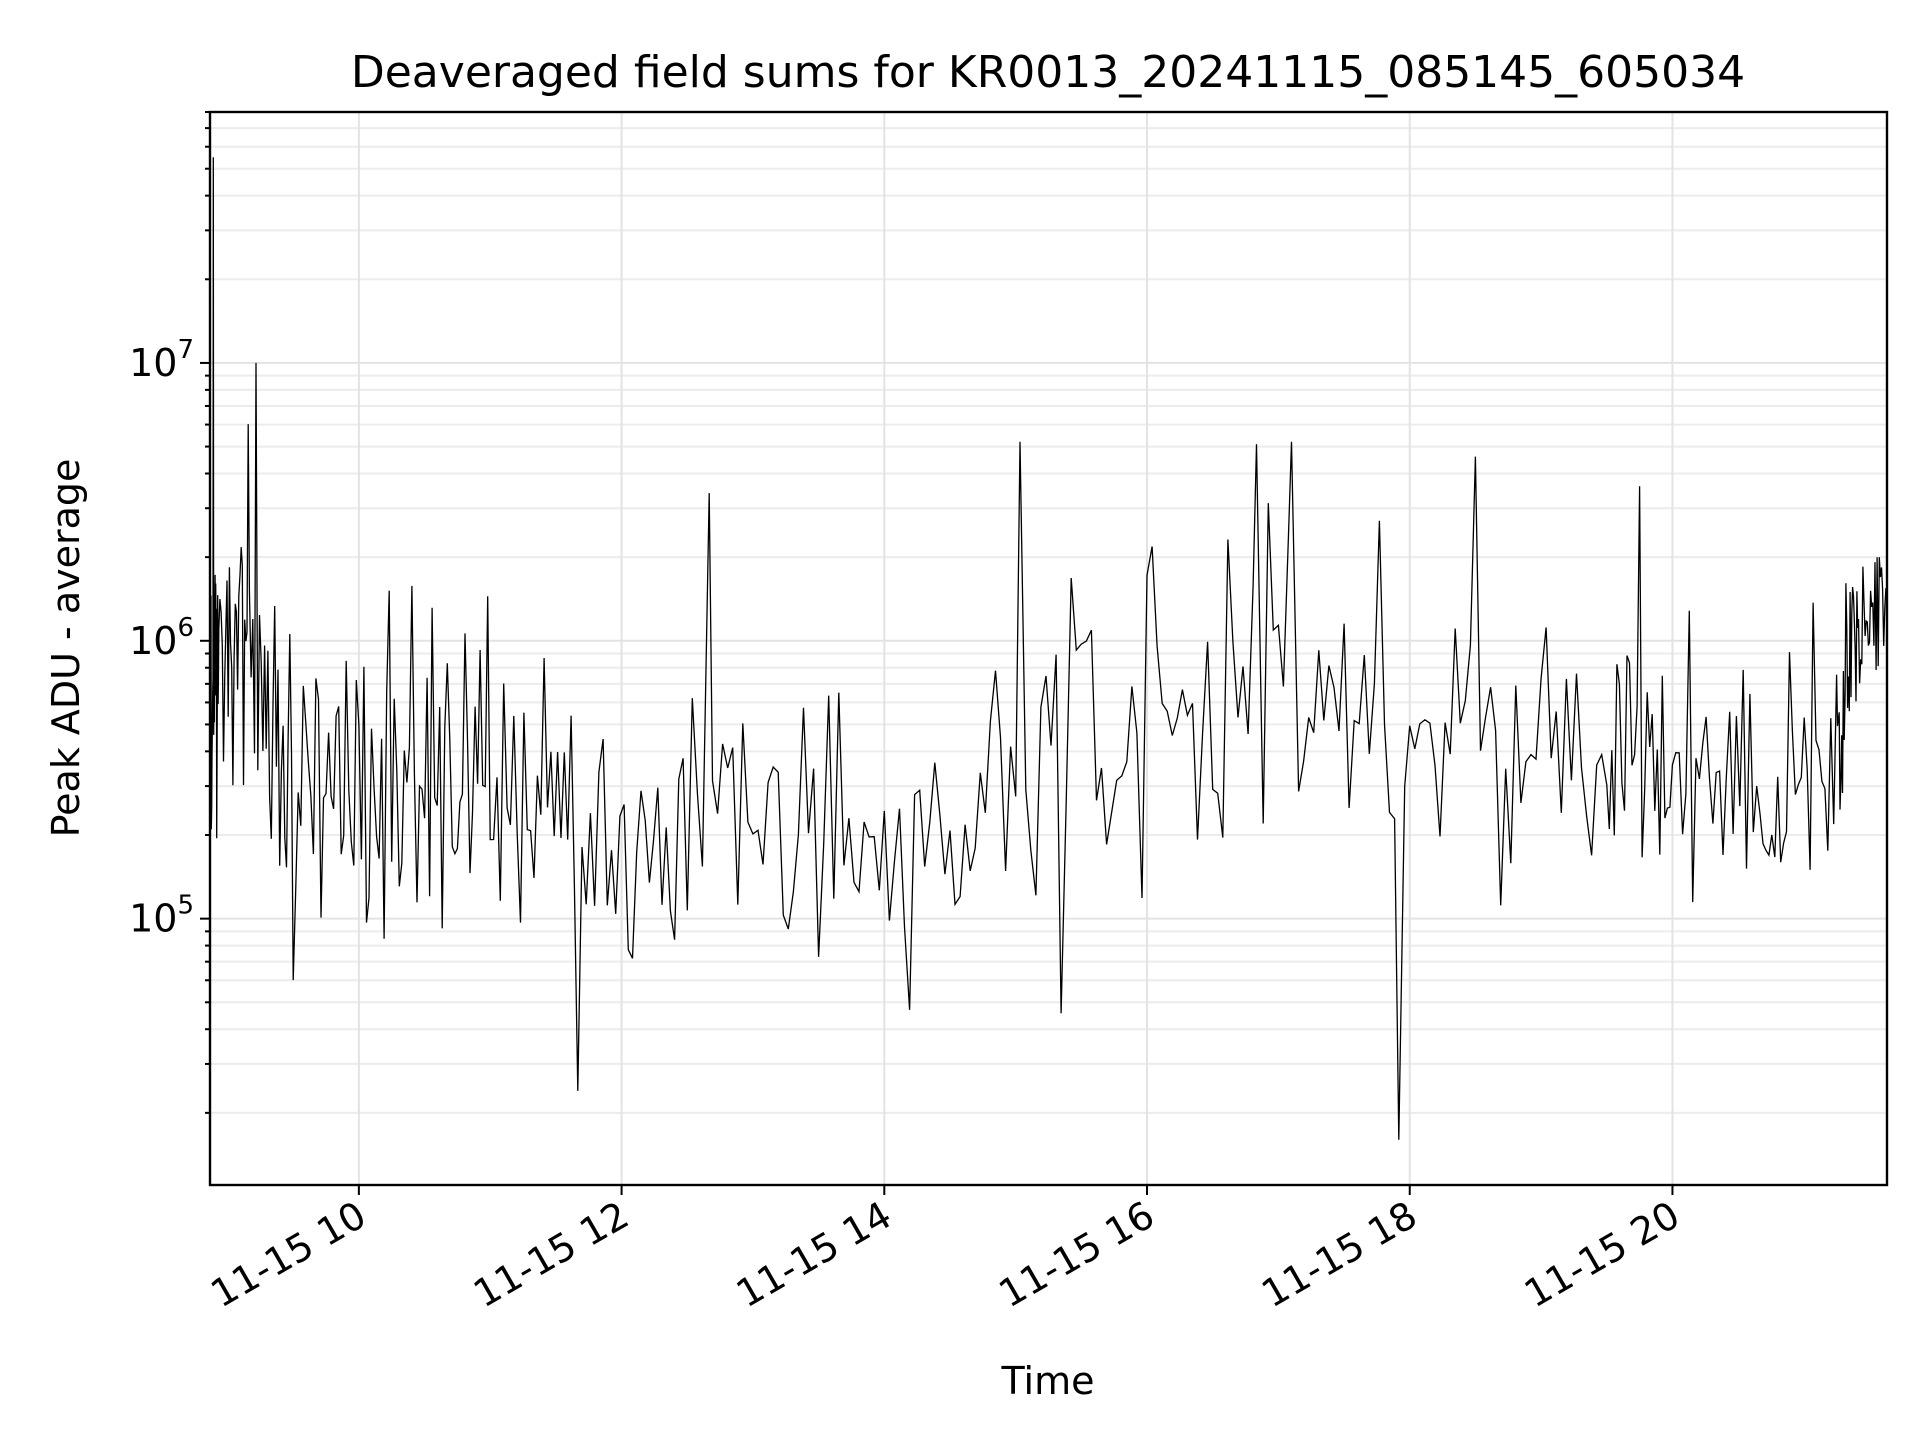 Image resolution: width=1920 pixels, height=1444 pixels. I want to click on x-axis-label: Time, so click(1048, 1381).